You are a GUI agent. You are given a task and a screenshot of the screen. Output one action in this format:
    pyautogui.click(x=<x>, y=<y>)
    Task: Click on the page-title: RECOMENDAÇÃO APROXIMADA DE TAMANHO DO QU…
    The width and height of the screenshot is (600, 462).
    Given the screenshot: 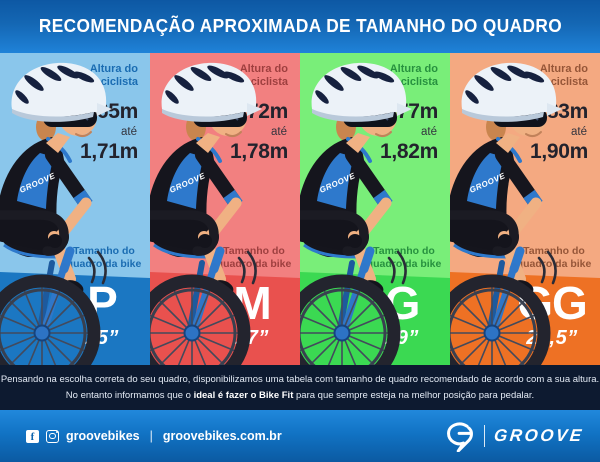 What is the action you would take?
    pyautogui.click(x=300, y=26)
    